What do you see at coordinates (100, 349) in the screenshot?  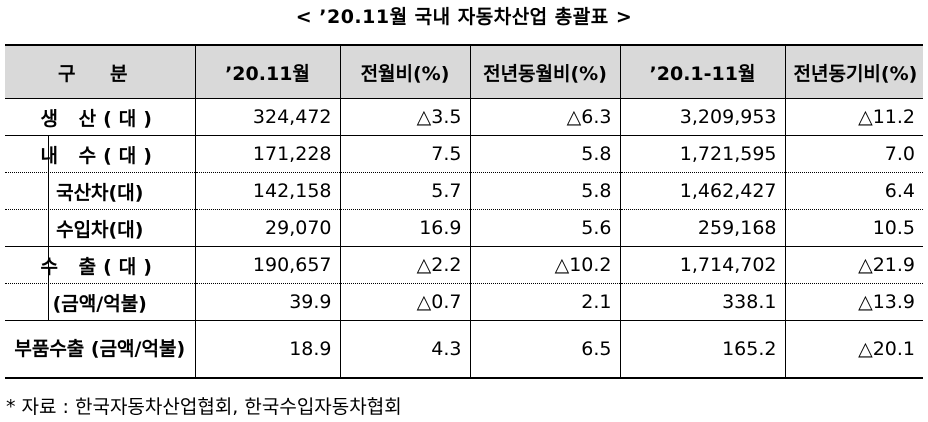 I see `row-label: 부품수출 (금액/억불)` at bounding box center [100, 349].